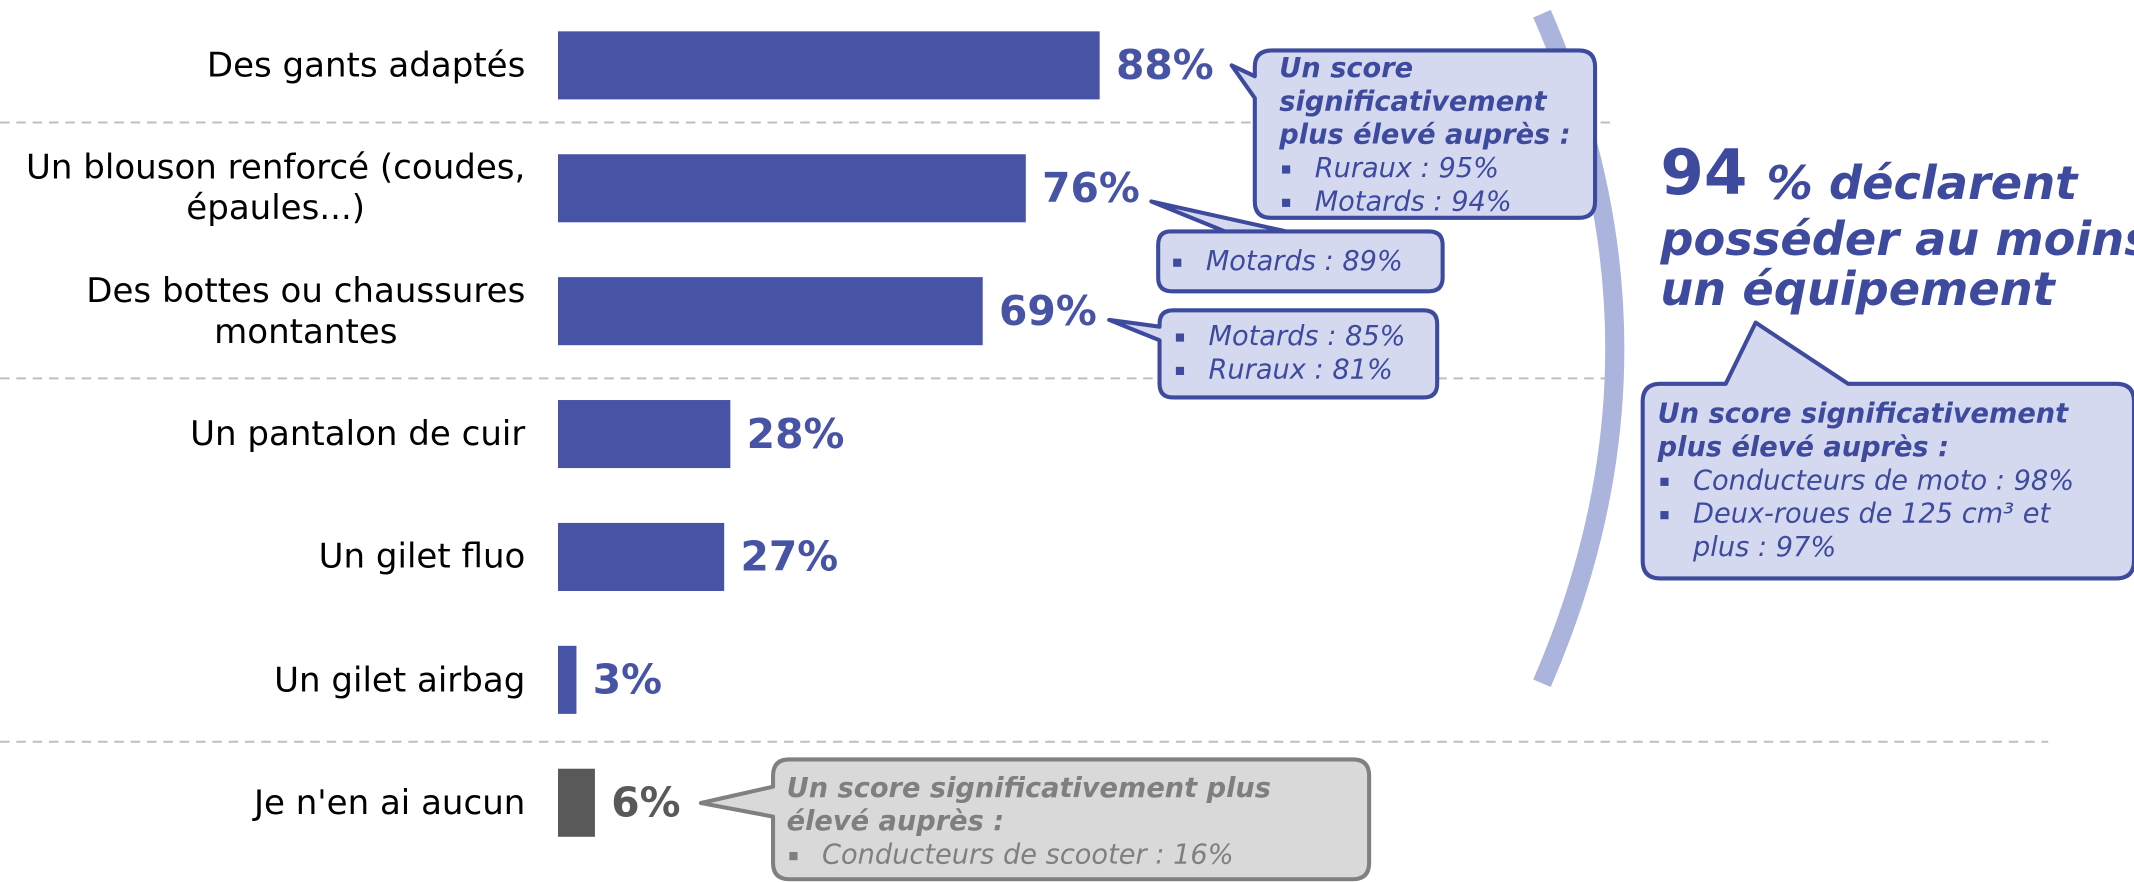 The width and height of the screenshot is (2134, 882). Describe the element at coordinates (1091, 188) in the screenshot. I see `value-label: 76%` at that location.